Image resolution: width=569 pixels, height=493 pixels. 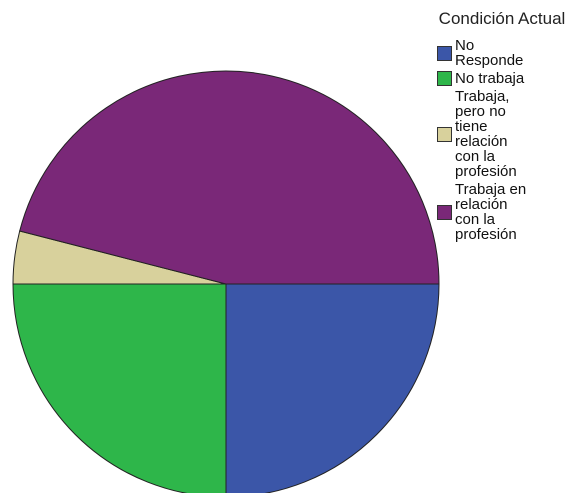 What do you see at coordinates (490, 78) in the screenshot?
I see `legend-label: No trabaja` at bounding box center [490, 78].